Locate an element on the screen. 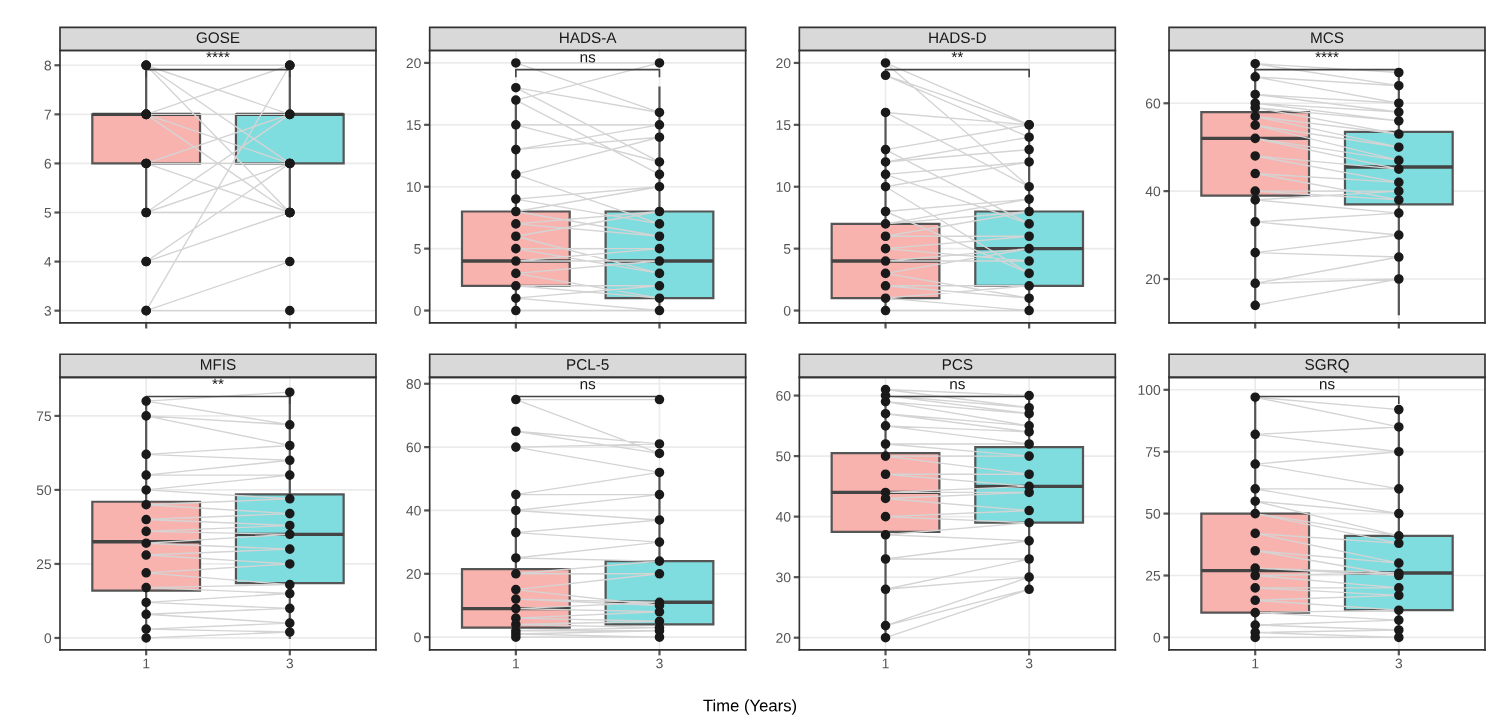 This screenshot has height=722, width=1500. x-axis-title: Time (Years) is located at coordinates (750, 707).